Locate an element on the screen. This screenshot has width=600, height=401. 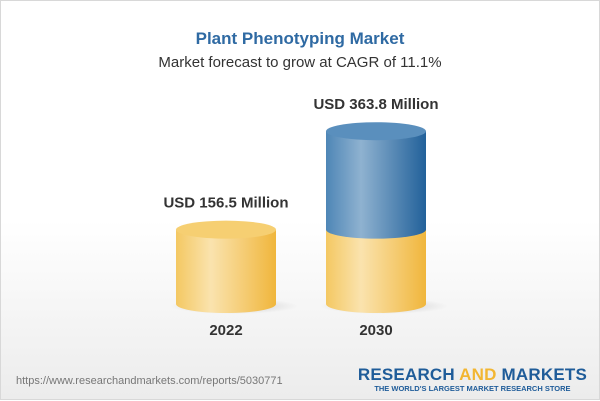
logo-text-3: MARKETS is located at coordinates (541, 374).